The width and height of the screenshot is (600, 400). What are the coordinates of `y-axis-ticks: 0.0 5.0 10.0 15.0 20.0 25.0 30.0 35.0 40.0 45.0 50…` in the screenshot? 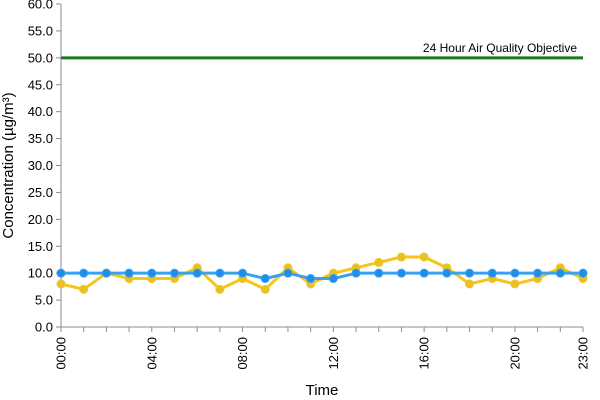 It's located at (44, 167).